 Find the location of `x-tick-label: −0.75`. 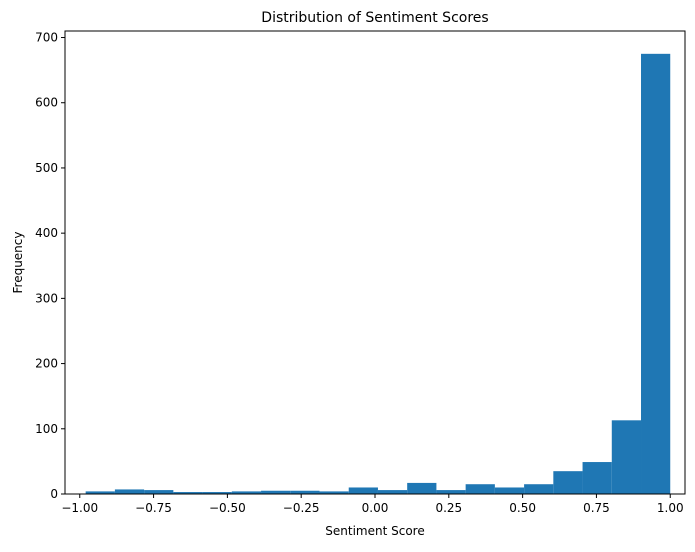

x-tick-label: −0.75 is located at coordinates (153, 508).